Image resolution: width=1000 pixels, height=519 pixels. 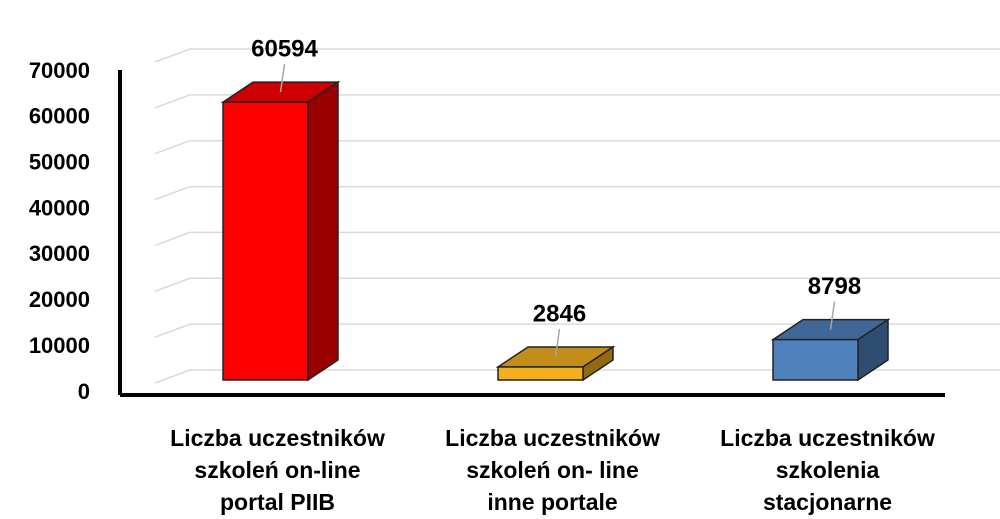 I want to click on x-tick-label: Liczba uczestników szkolenia stacjonarne, so click(x=827, y=470).